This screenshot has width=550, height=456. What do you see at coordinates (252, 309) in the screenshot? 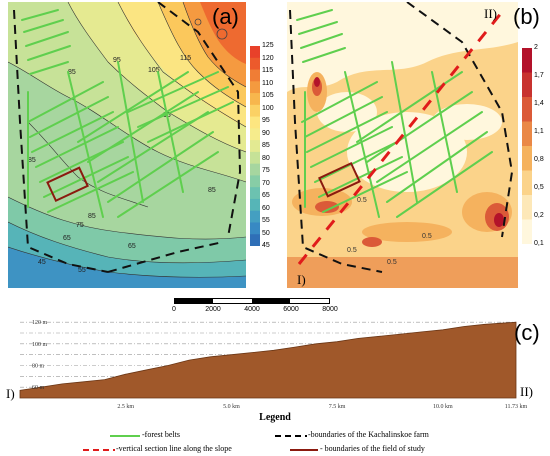
I see `scale-bar-label: 4000` at bounding box center [252, 309].